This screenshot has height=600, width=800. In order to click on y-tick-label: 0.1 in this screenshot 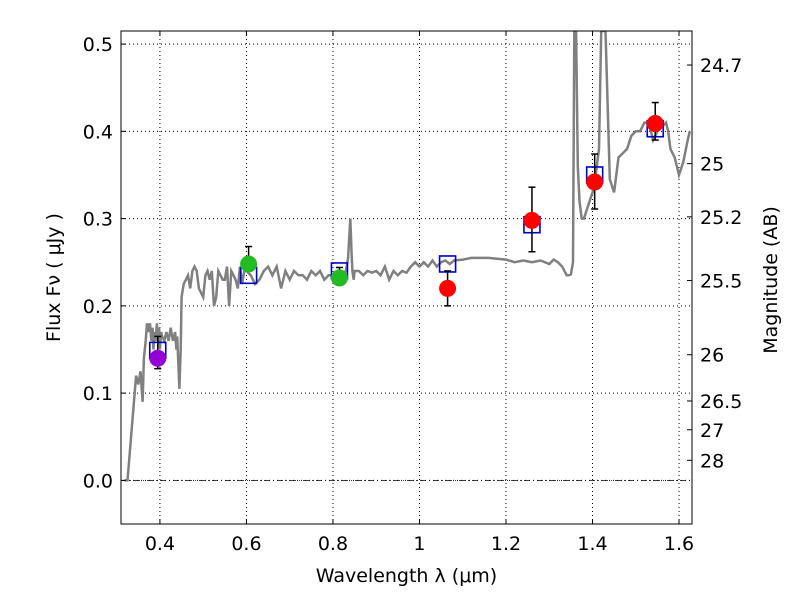, I will do `click(98, 394)`.